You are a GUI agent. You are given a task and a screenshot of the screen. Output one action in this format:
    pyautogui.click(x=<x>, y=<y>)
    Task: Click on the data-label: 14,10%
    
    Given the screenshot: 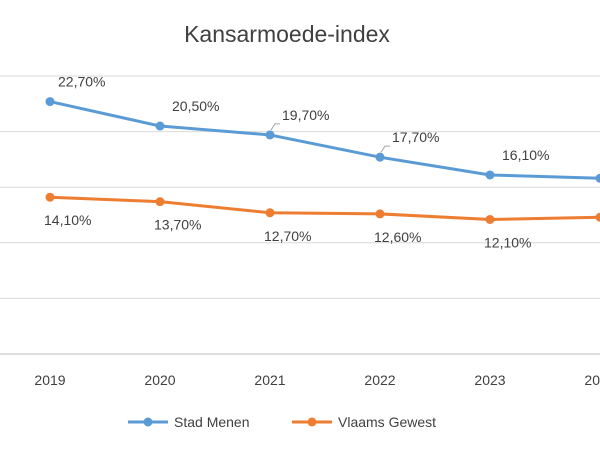 What is the action you would take?
    pyautogui.click(x=67, y=220)
    